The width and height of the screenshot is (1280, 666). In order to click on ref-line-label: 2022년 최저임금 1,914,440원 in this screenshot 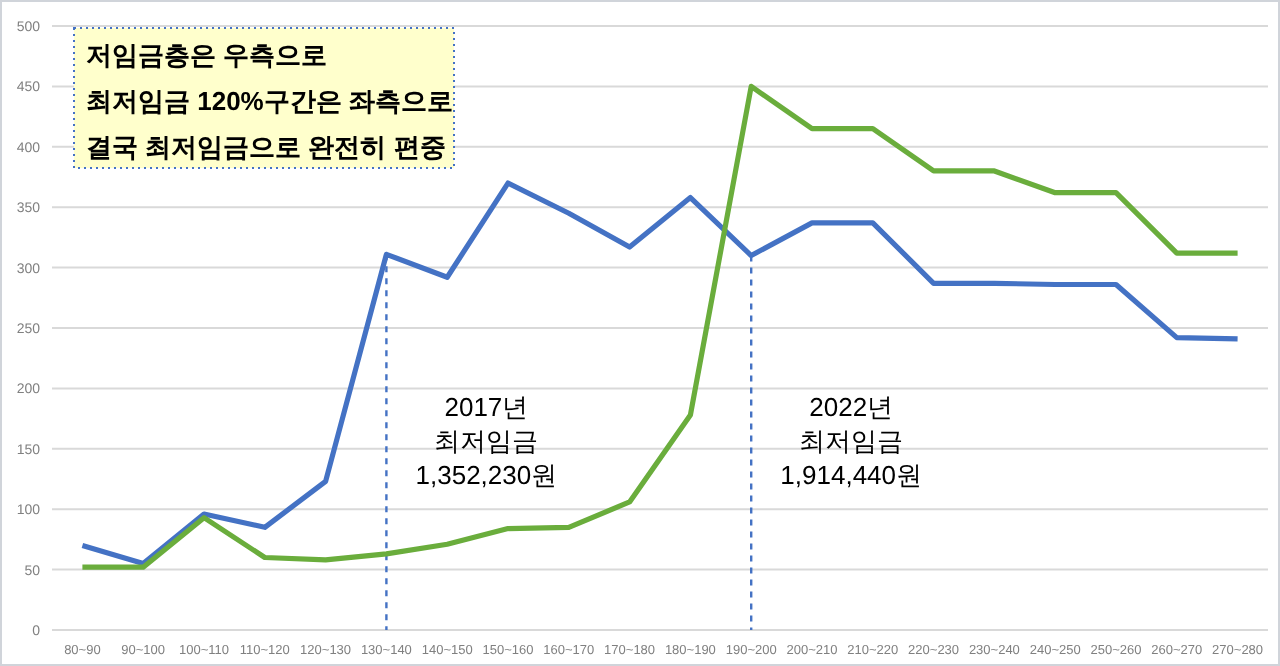, I will do `click(851, 441)`.